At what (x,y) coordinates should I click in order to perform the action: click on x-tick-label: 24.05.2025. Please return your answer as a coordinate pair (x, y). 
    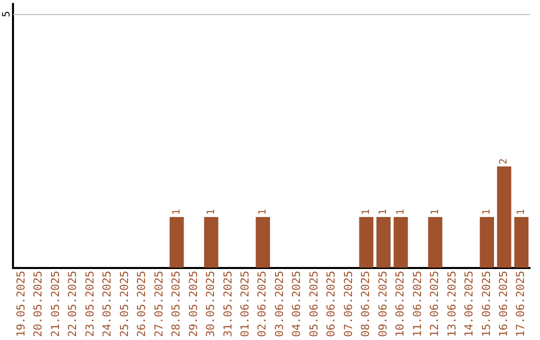
    Looking at the image, I should click on (107, 304).